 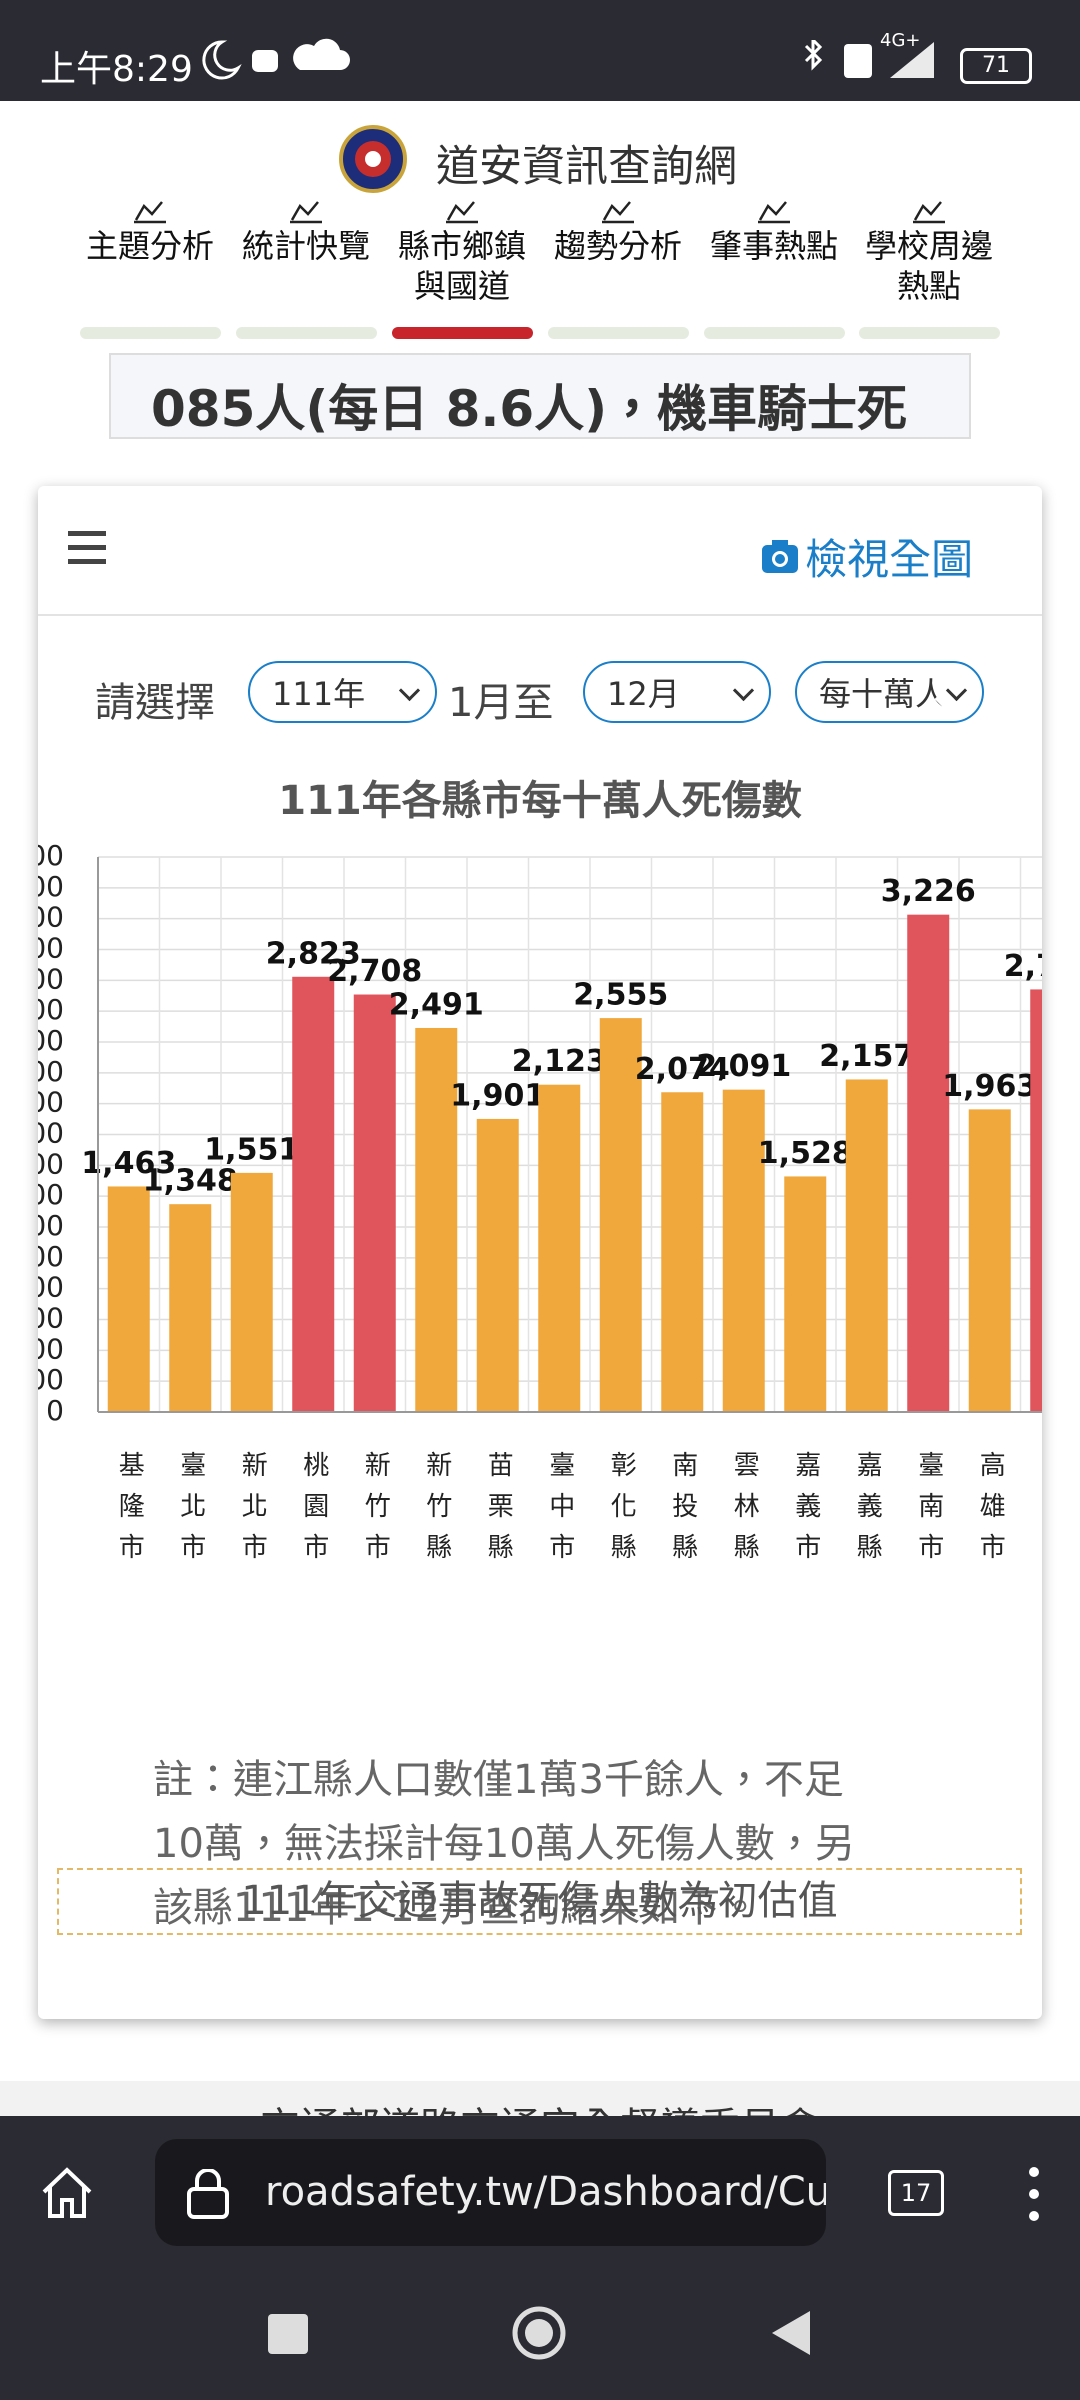 What do you see at coordinates (498, 1512) in the screenshot?
I see `x-tick-label: 苗栗縣` at bounding box center [498, 1512].